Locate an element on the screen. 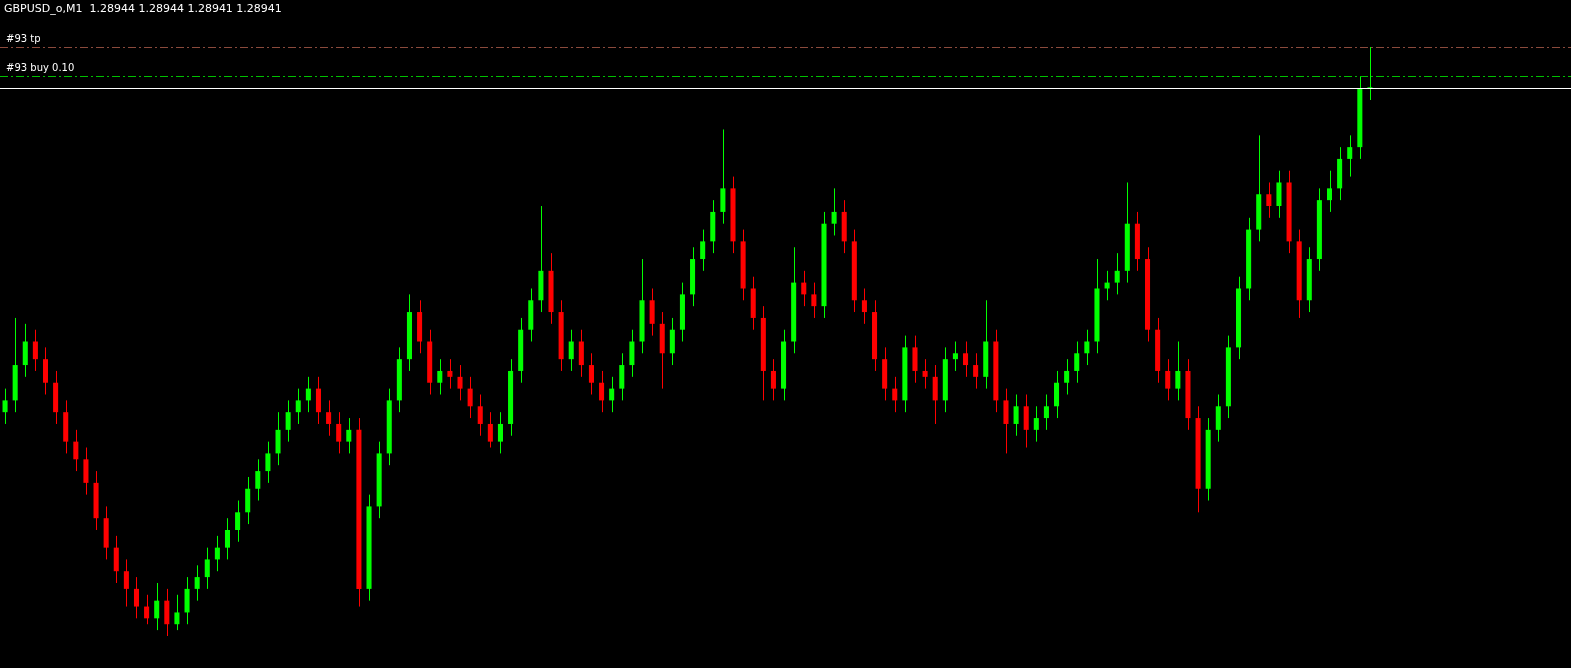 The image size is (1571, 668). chart-title: GBPUSD_o,M1 1.28944 1.28944 1.28941 1.28941 is located at coordinates (143, 8).